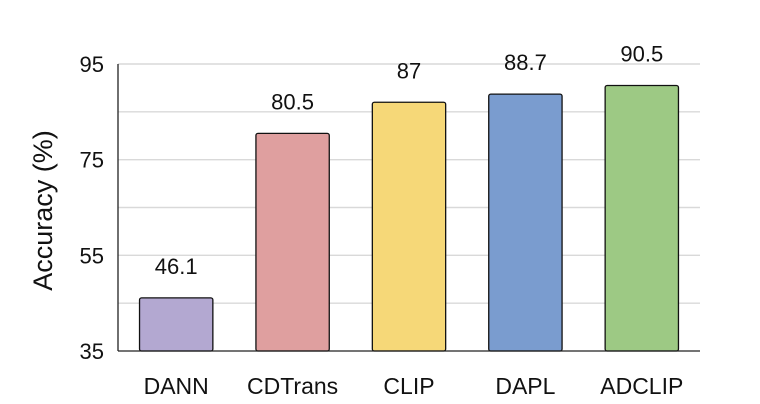 The image size is (760, 404). I want to click on bar-adclip, so click(642, 218).